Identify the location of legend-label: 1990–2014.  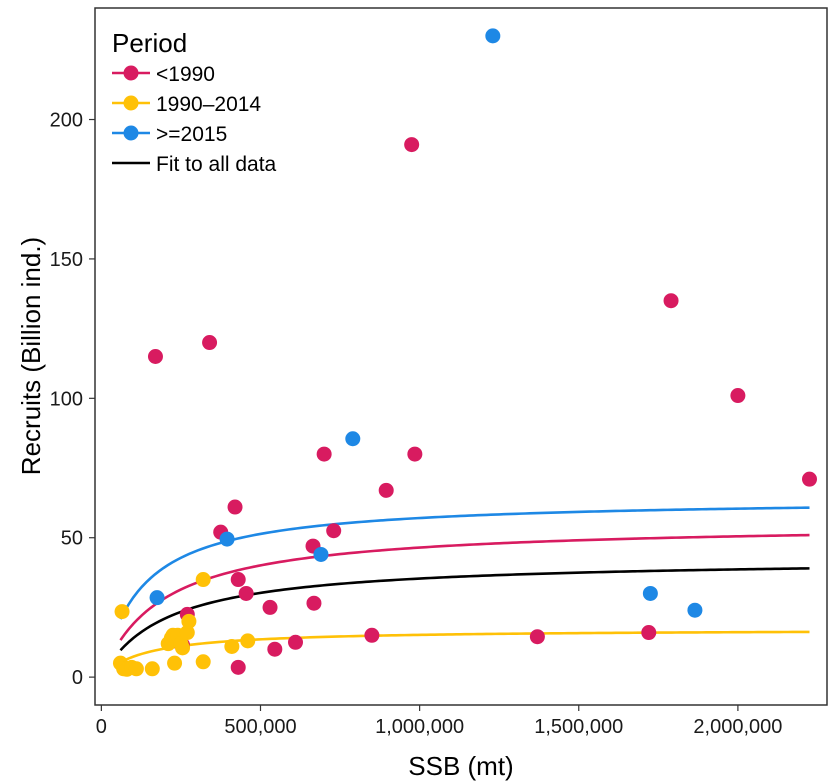
(208, 104).